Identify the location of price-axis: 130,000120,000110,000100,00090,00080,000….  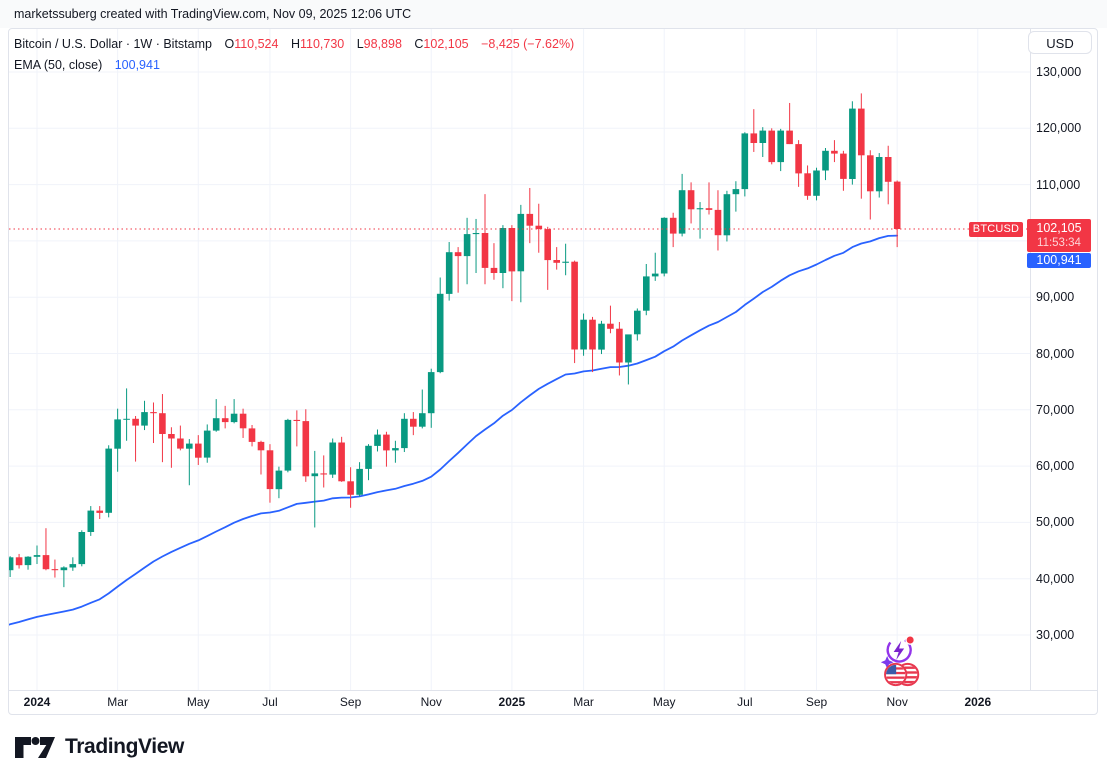
(1068, 359).